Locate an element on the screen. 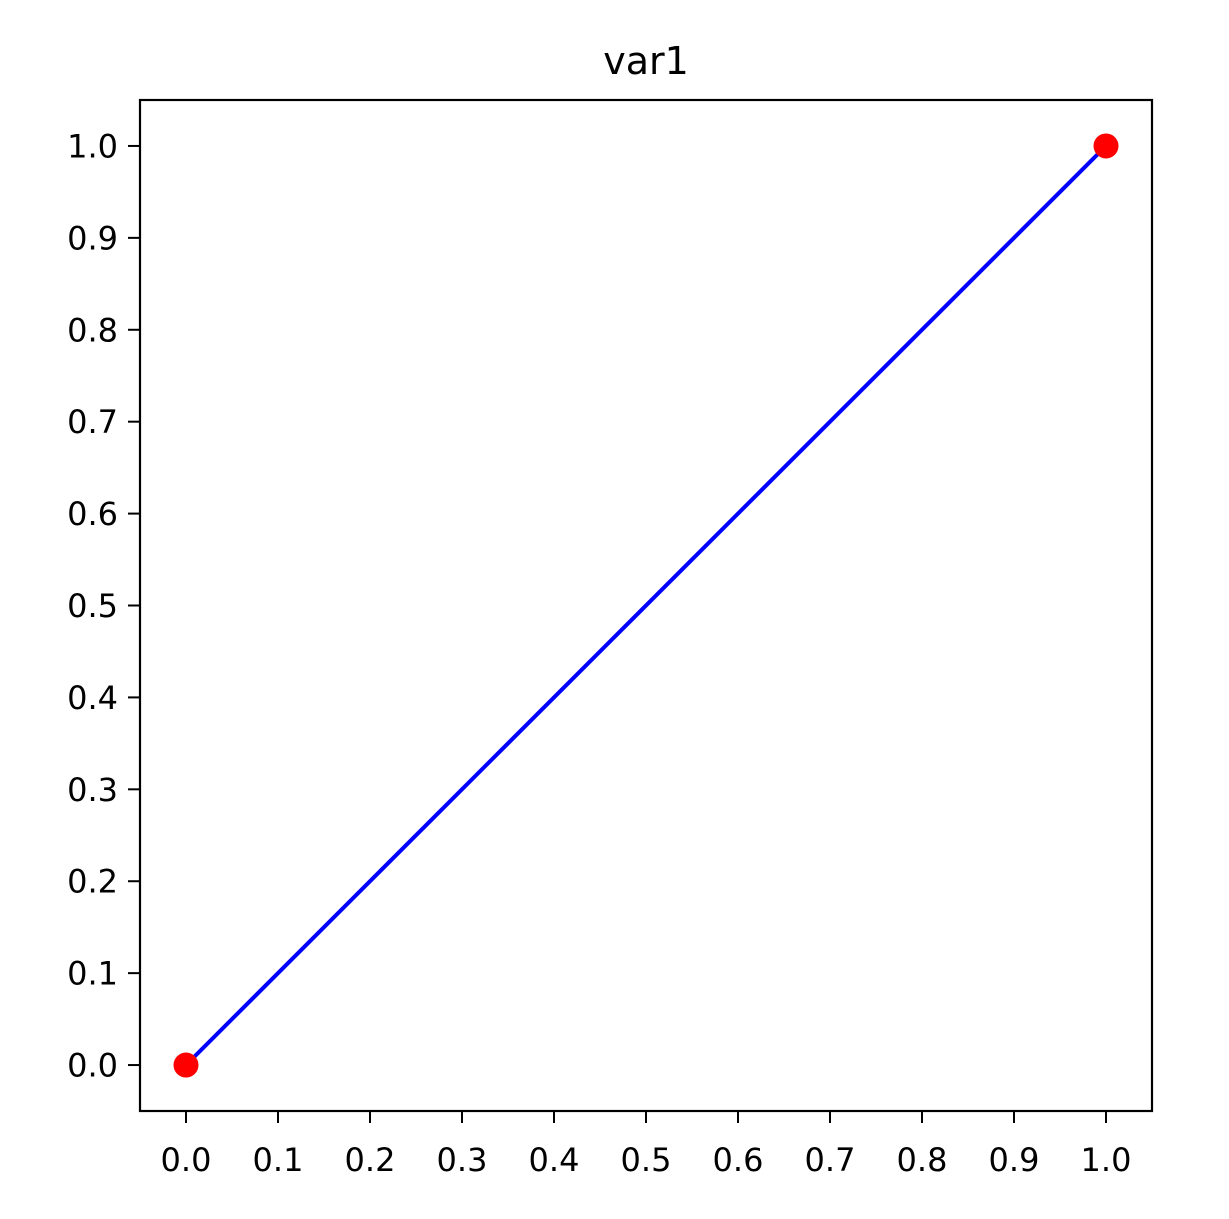 The height and width of the screenshot is (1219, 1229). y-tick-label: 0.0 is located at coordinates (92, 1066).